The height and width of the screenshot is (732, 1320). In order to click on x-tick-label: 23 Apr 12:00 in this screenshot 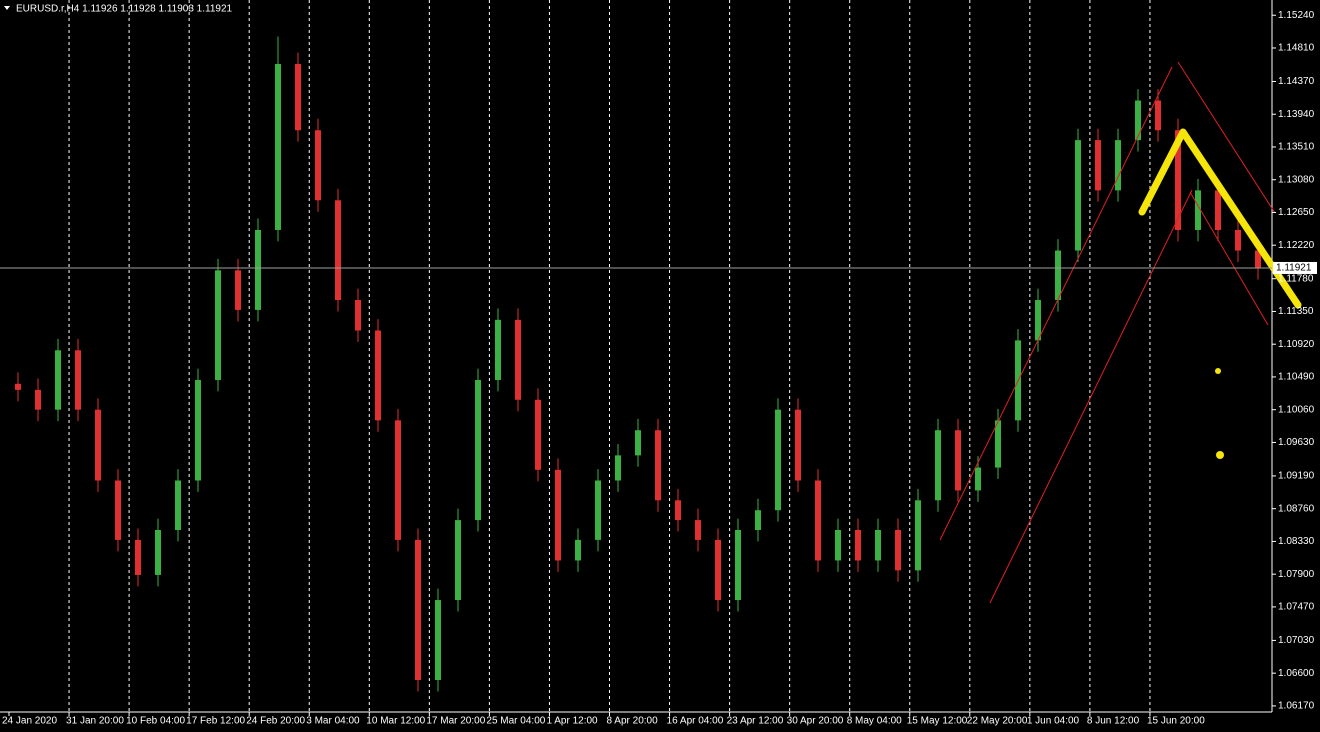, I will do `click(755, 721)`.